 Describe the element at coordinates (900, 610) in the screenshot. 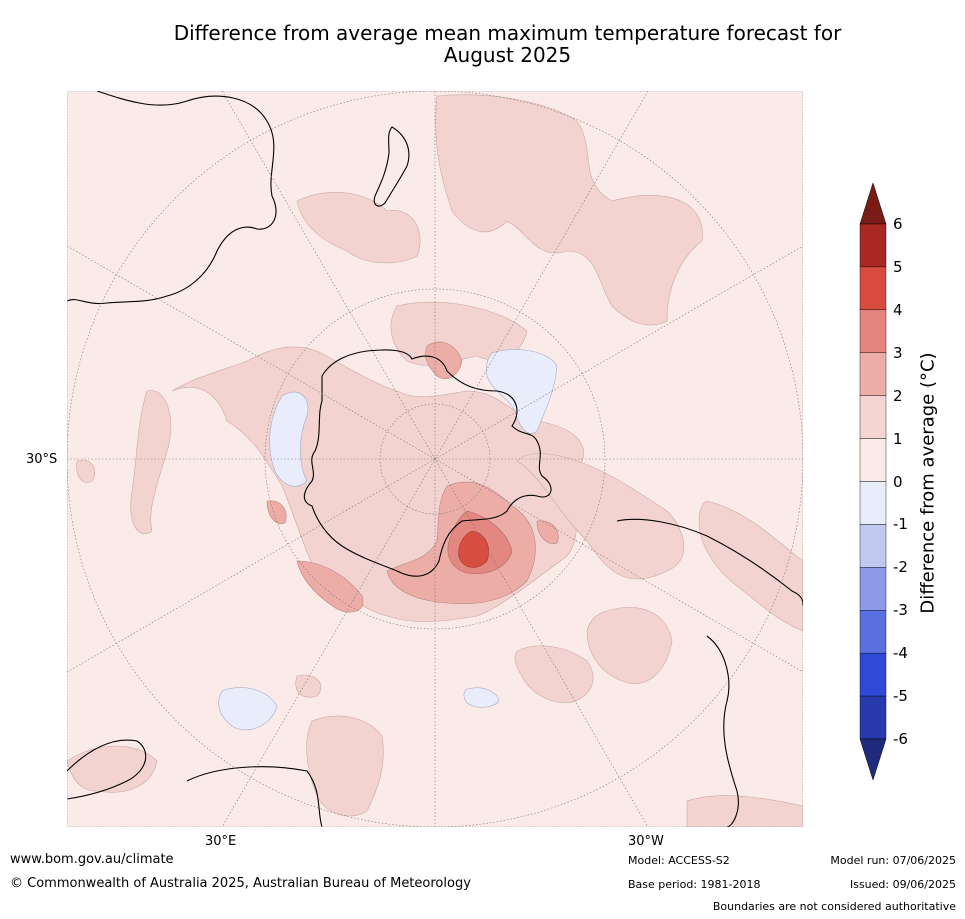

I see `colorbar-tick-label: -3` at that location.